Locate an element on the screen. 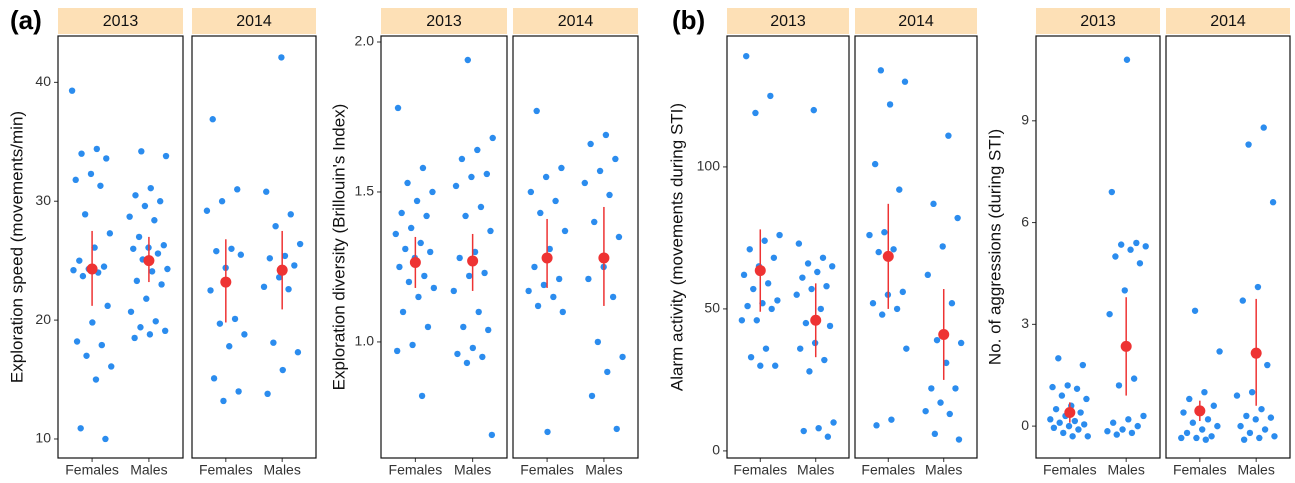 The height and width of the screenshot is (483, 1295). panel-label: (a) is located at coordinates (26, 20).